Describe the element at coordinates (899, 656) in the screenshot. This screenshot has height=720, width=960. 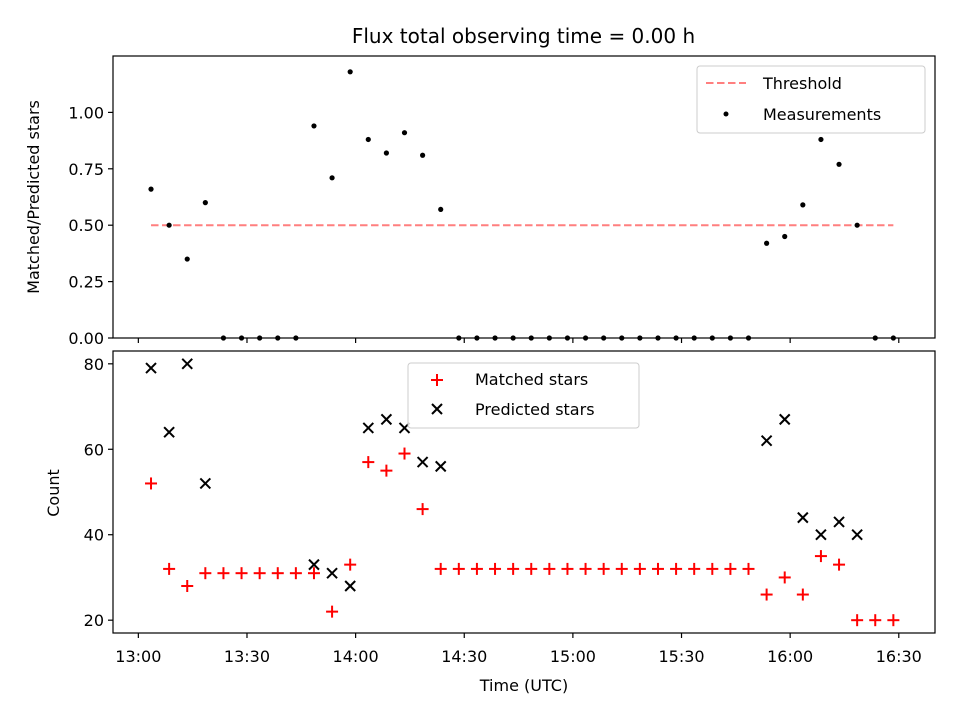
I see `x-tick-label: 16:30` at that location.